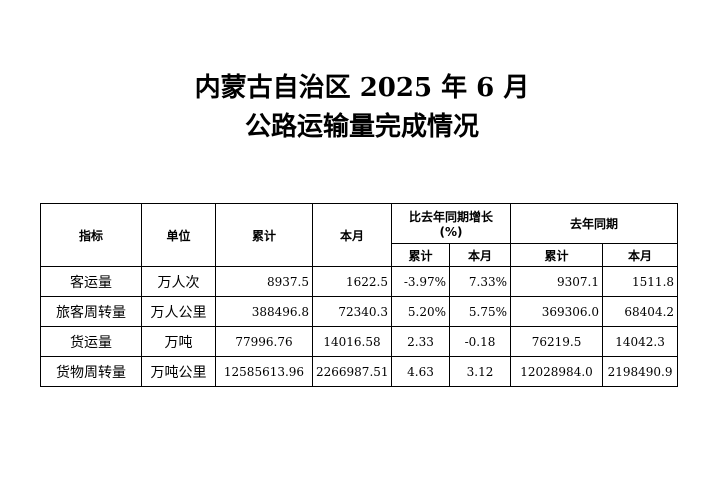  Describe the element at coordinates (91, 281) in the screenshot. I see `cell-indicator: 客运量` at that location.